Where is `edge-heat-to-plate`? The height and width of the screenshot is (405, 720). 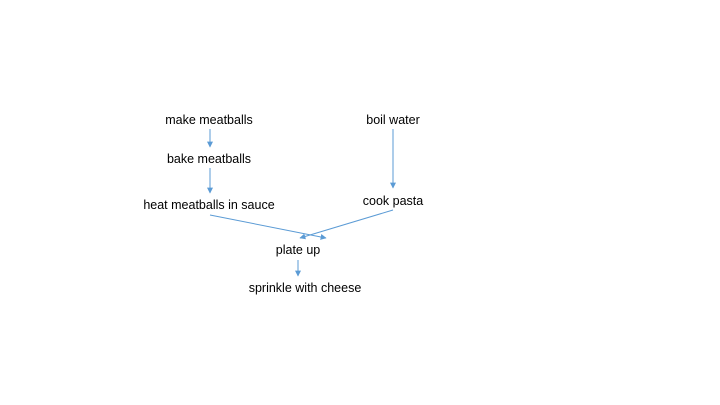
edge-heat-to-plate is located at coordinates (268, 227).